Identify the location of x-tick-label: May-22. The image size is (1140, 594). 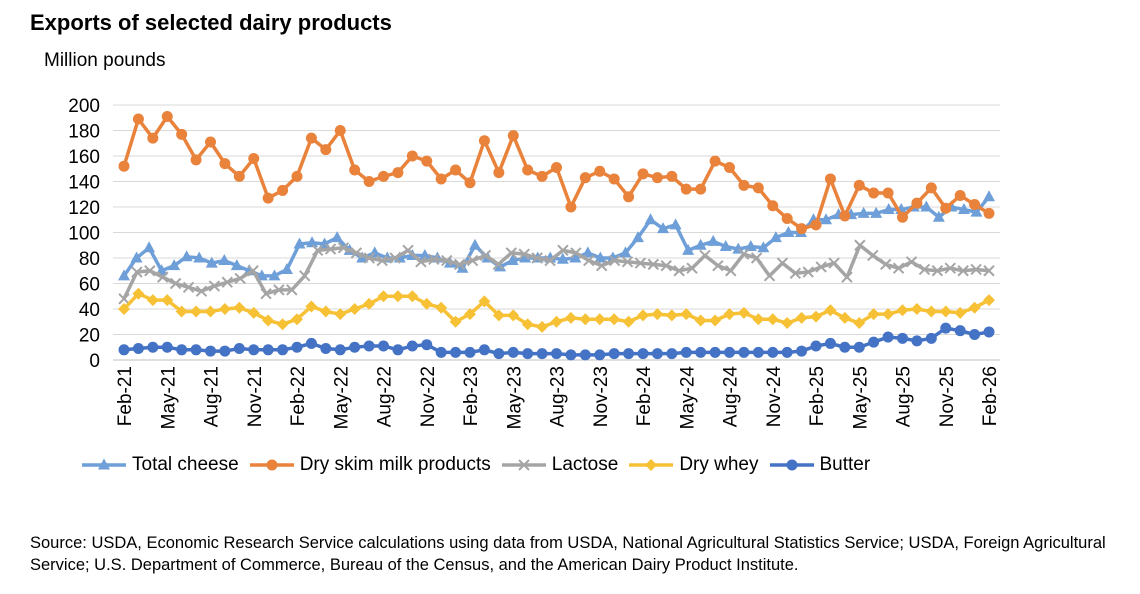
(341, 397).